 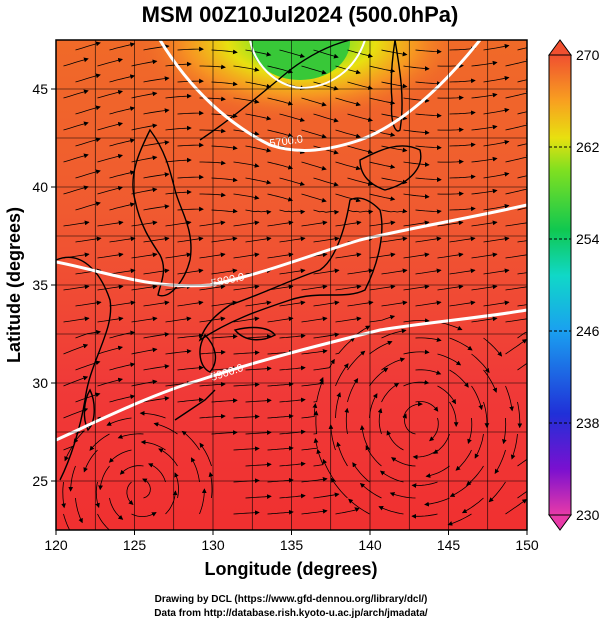 What do you see at coordinates (40, 89) in the screenshot?
I see `y-tick-label: 45` at bounding box center [40, 89].